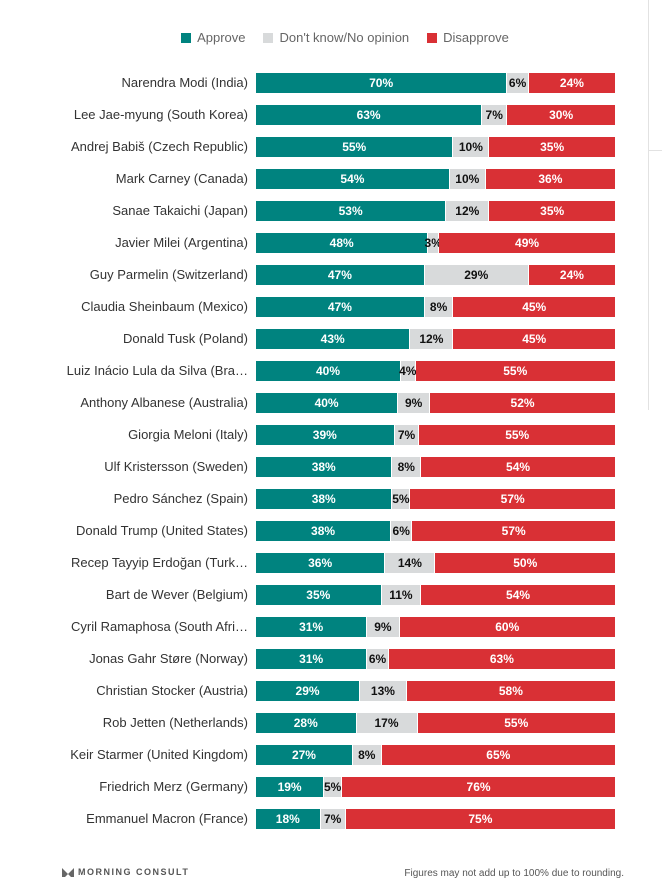  Describe the element at coordinates (383, 691) in the screenshot. I see `bar-segment-no-opinion: 13%` at that location.